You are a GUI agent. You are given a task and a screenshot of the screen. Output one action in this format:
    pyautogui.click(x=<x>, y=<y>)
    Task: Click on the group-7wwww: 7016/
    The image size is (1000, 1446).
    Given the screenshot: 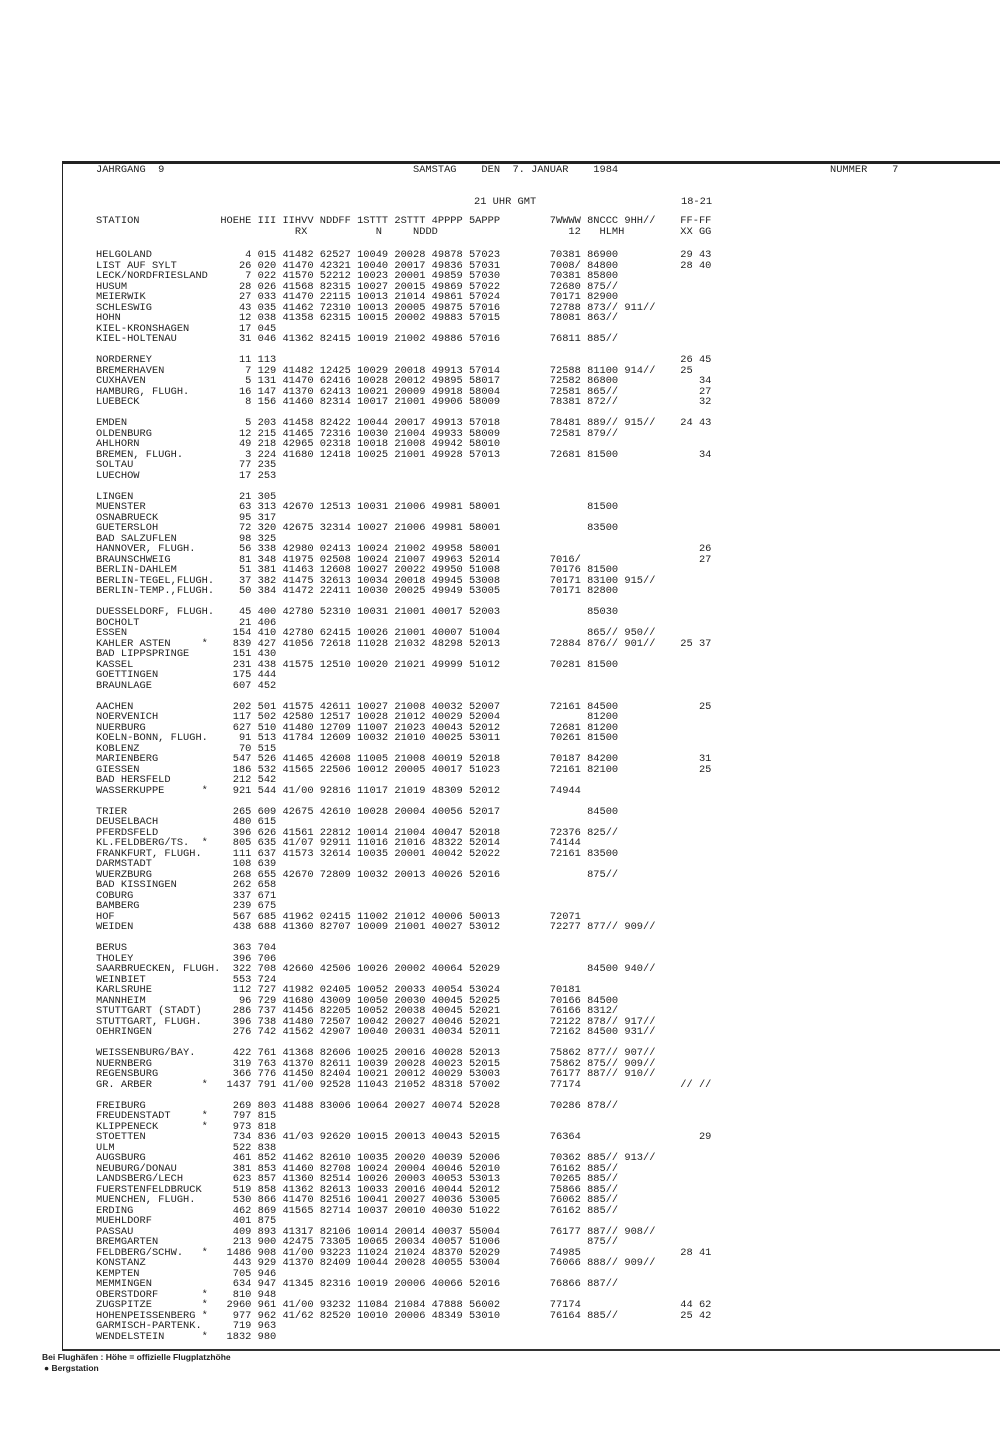 What is the action you would take?
    pyautogui.click(x=565, y=559)
    